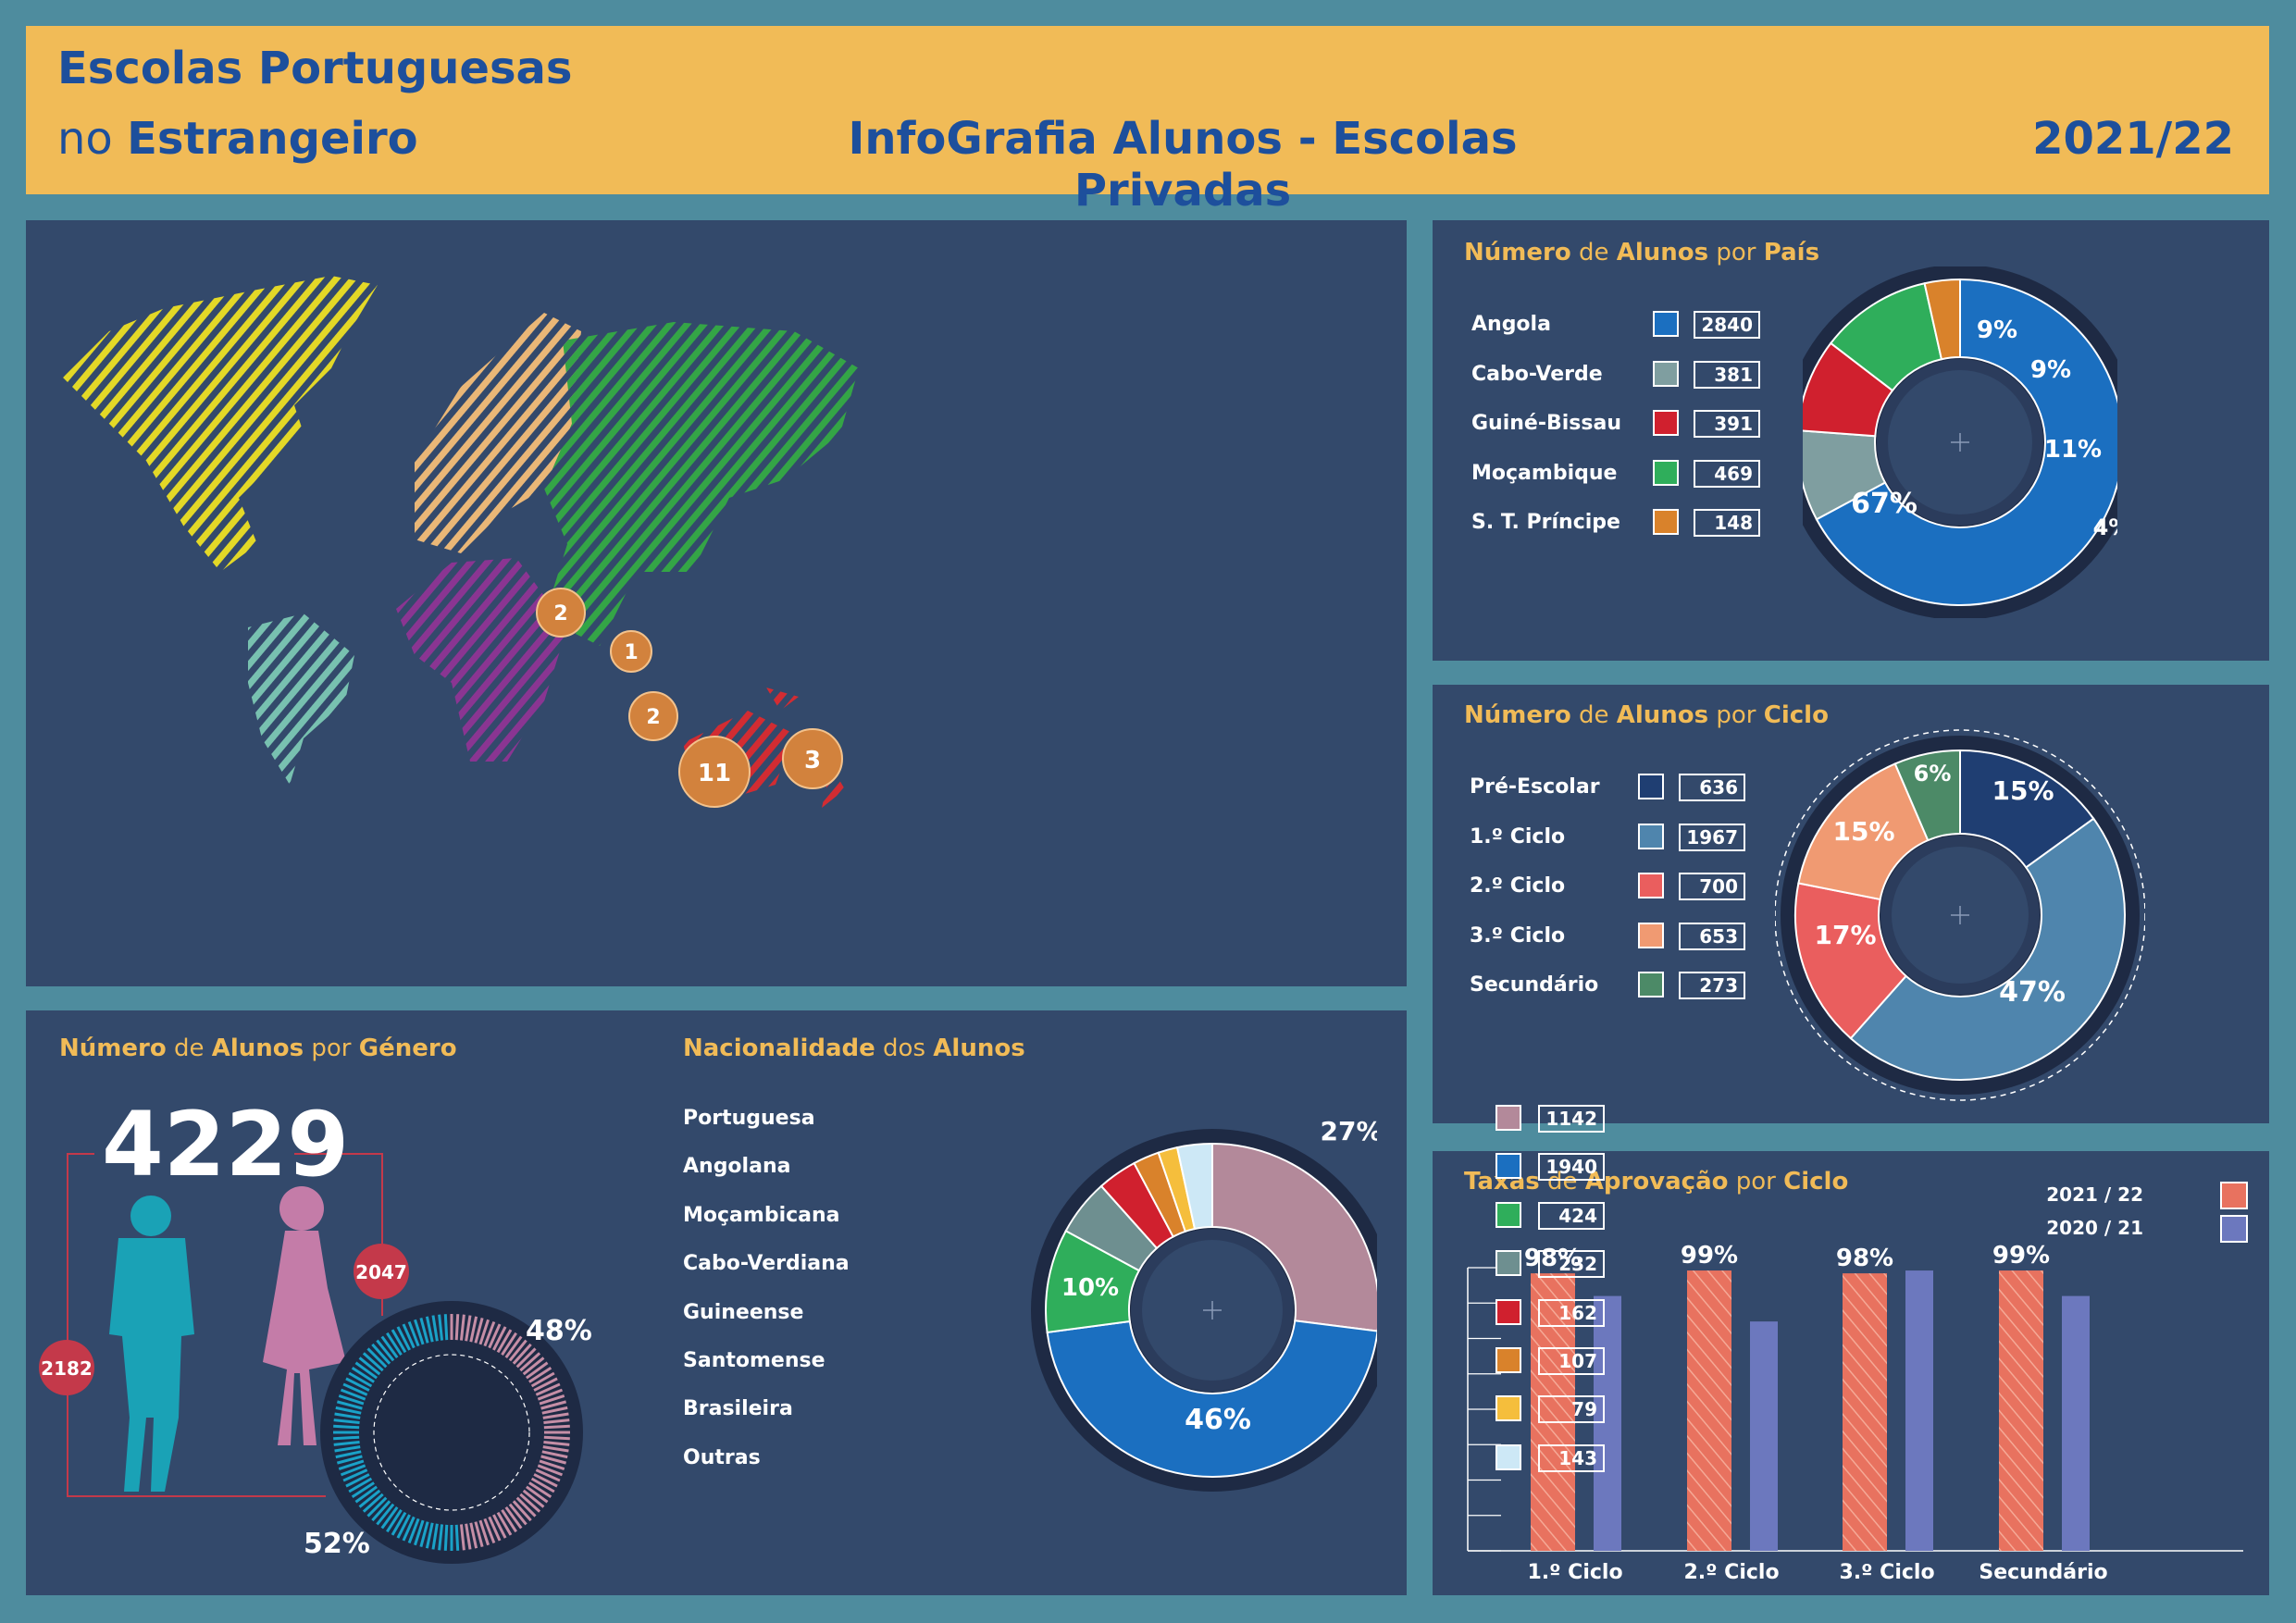  Describe the element at coordinates (1620, 474) in the screenshot. I see `pais-legend-row: Moçambique 469` at that location.